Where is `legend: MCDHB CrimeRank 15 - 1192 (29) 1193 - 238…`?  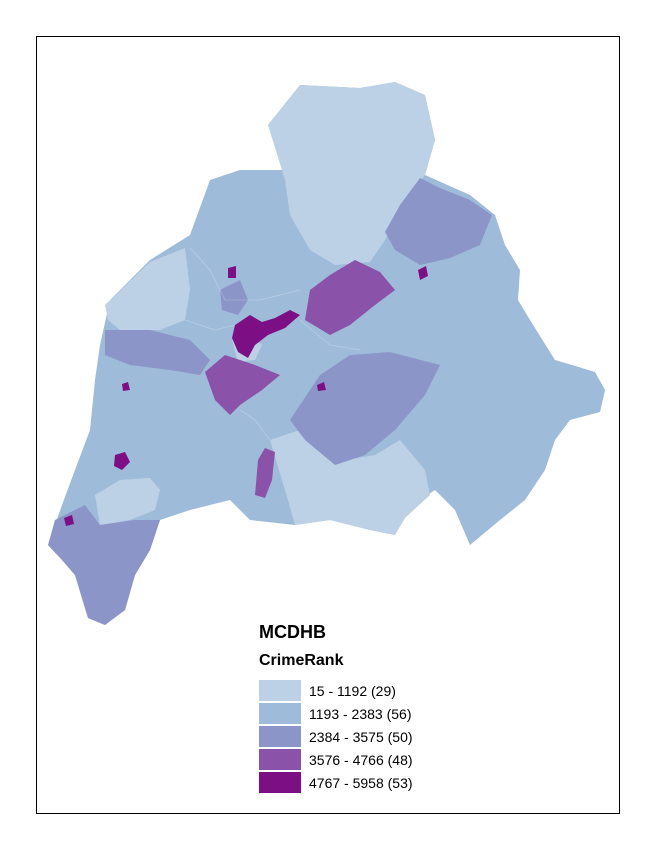
legend: MCDHB CrimeRank 15 - 1192 (29) 1193 - 238… is located at coordinates (336, 708).